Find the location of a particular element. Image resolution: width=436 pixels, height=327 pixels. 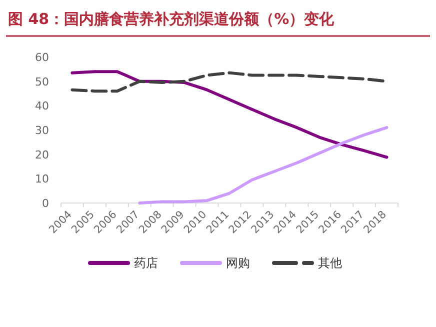

legend-label: 其他 is located at coordinates (330, 263).